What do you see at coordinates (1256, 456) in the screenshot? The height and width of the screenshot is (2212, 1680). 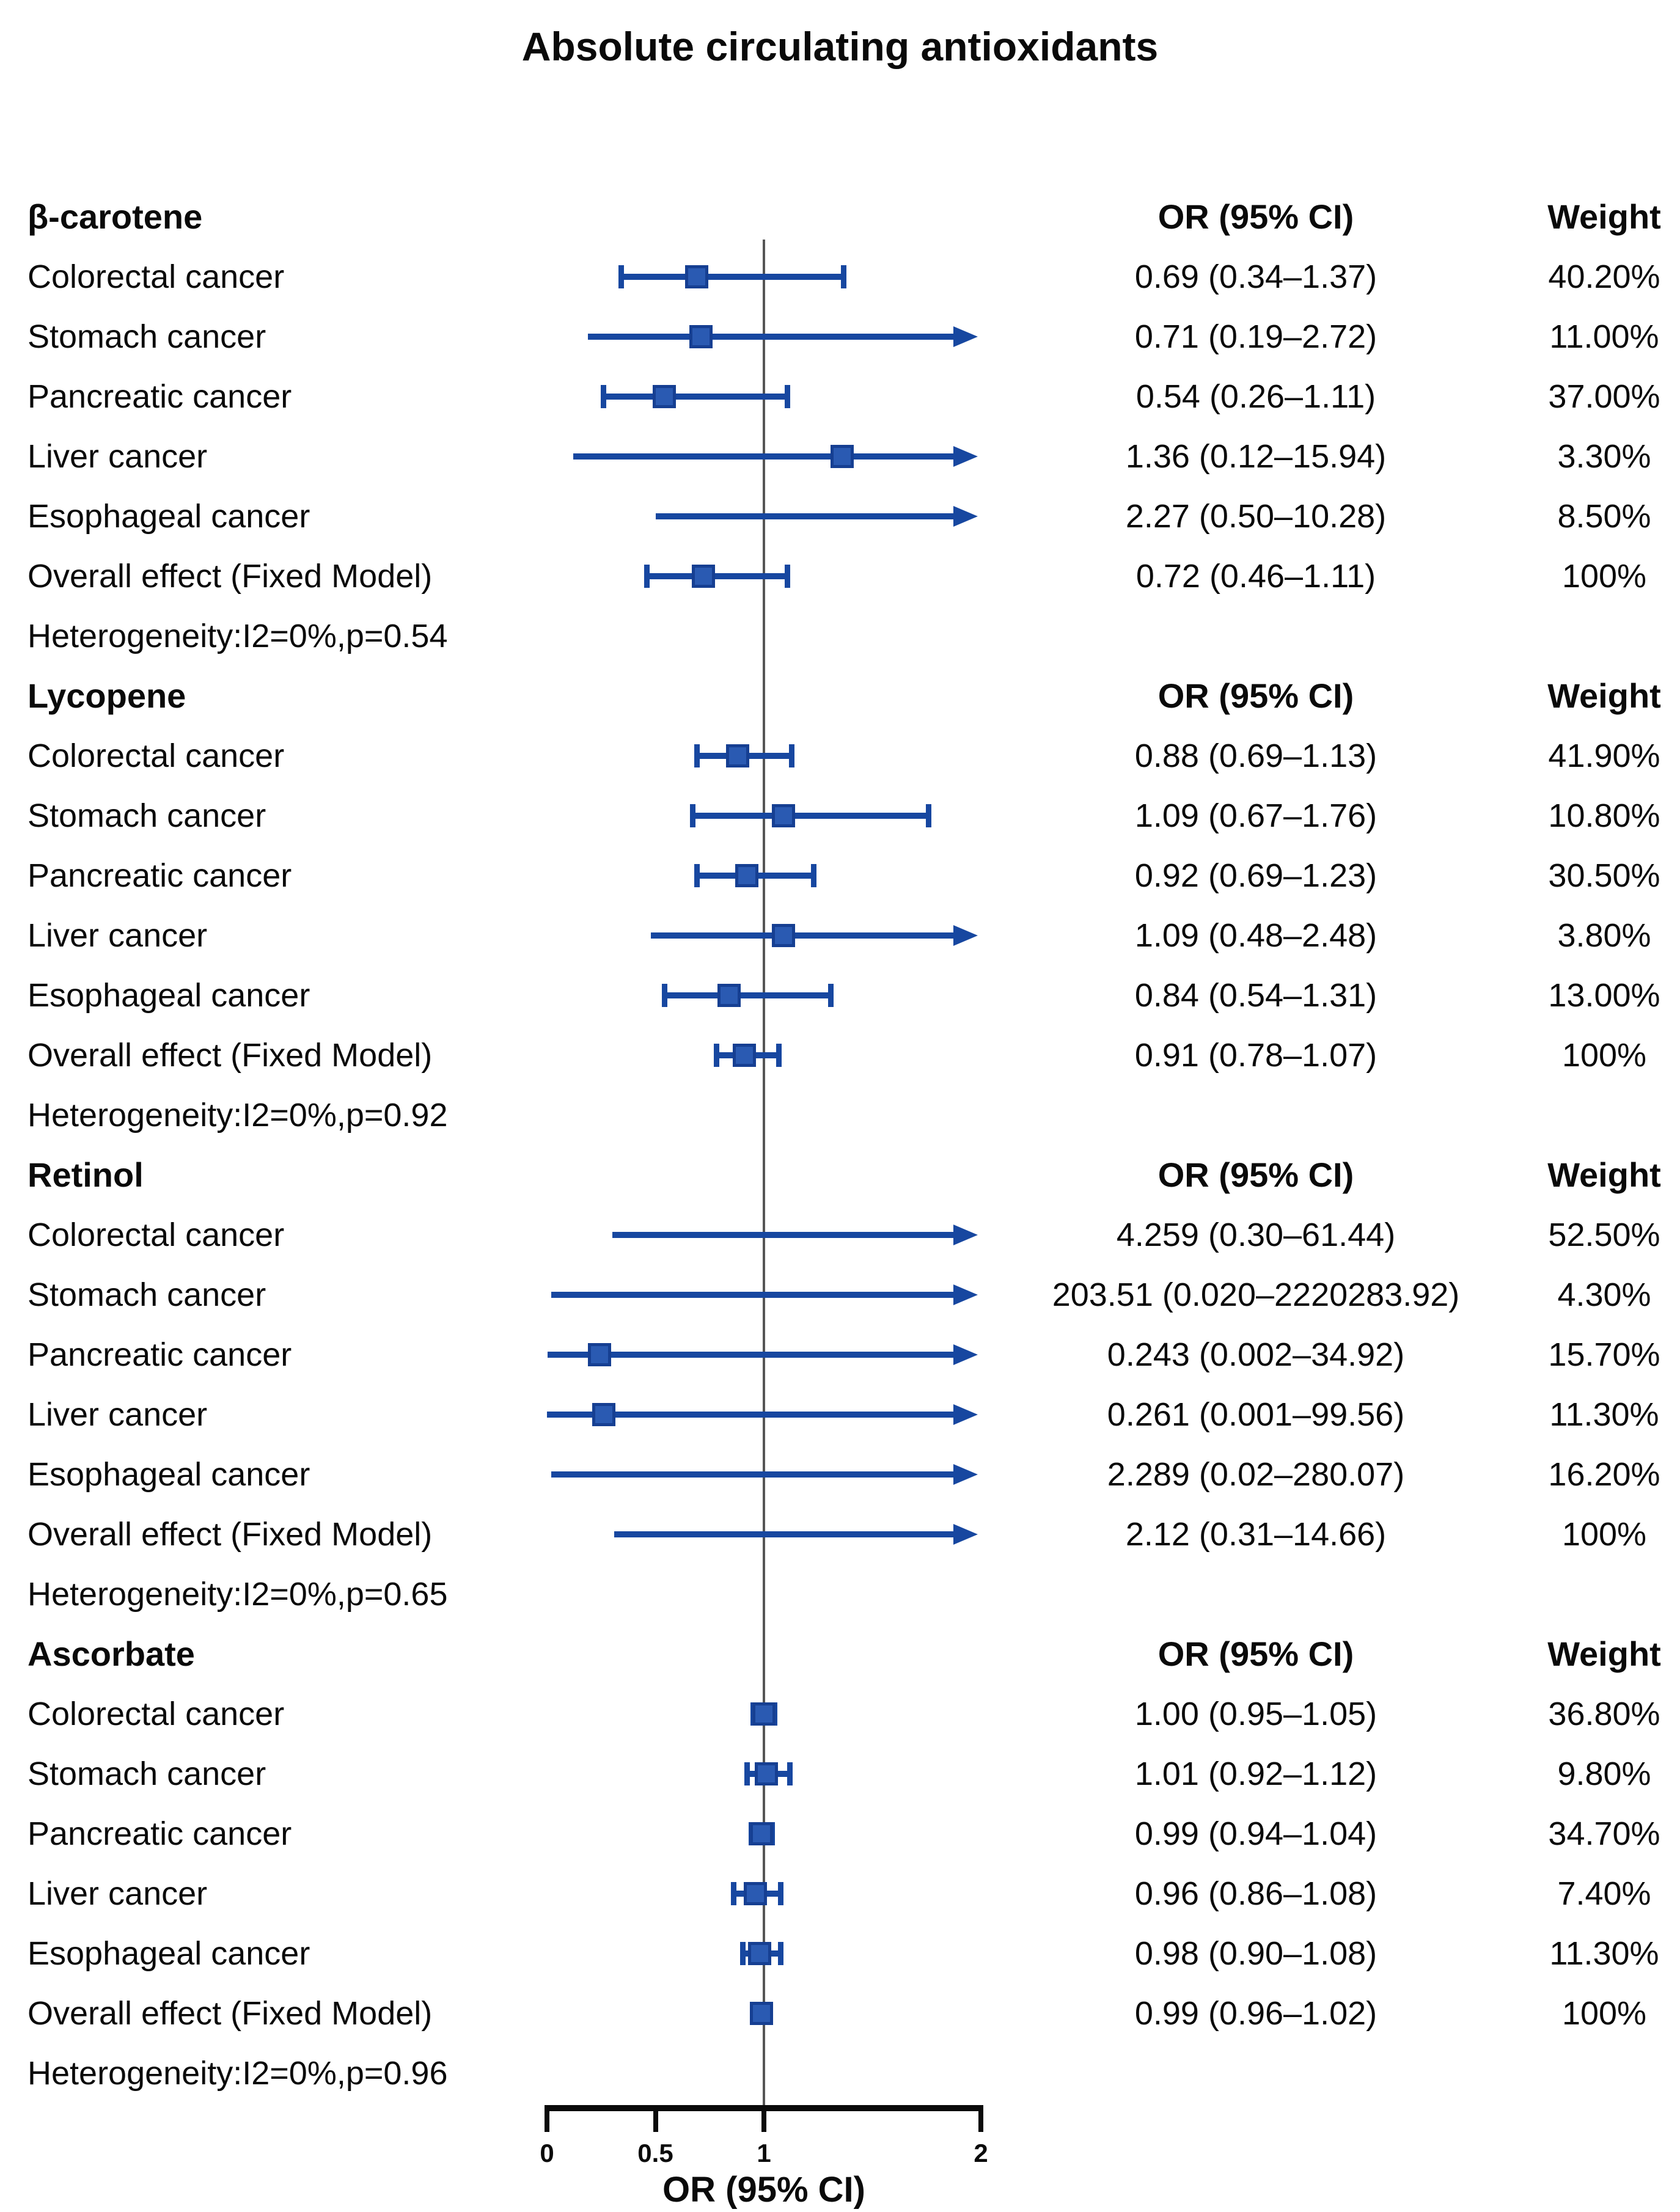 I see `or-value: 1.36 (0.12–15.94)` at bounding box center [1256, 456].